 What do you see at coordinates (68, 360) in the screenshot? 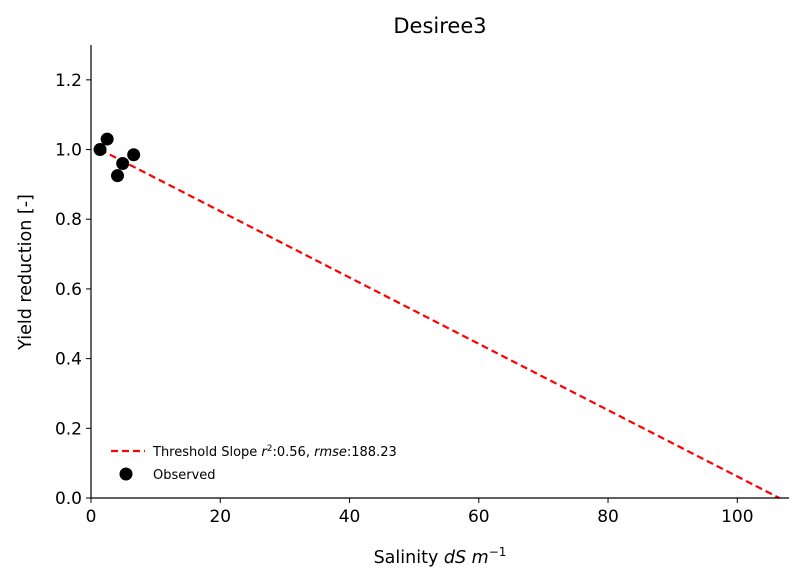
I see `y-tick-label: 0.4` at bounding box center [68, 360].